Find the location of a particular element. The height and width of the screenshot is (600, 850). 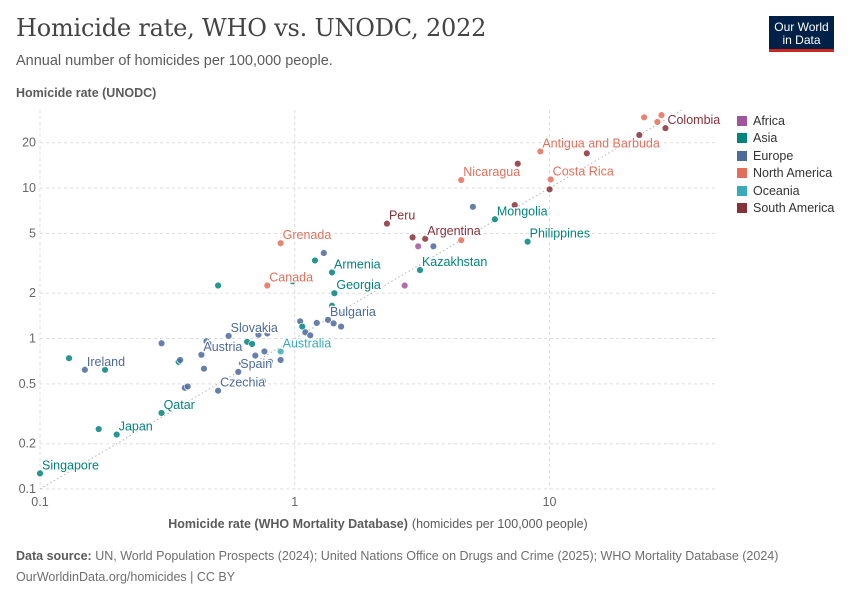

legend-item: North America is located at coordinates (785, 174).